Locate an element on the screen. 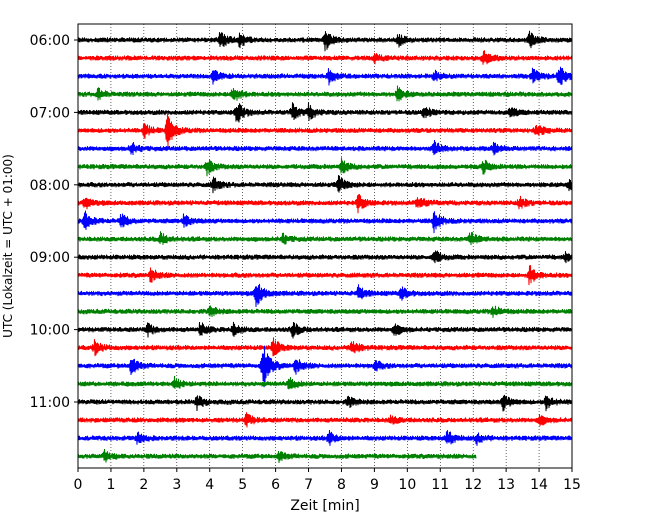 The image size is (650, 520). x-tick-label: 2 is located at coordinates (143, 485).